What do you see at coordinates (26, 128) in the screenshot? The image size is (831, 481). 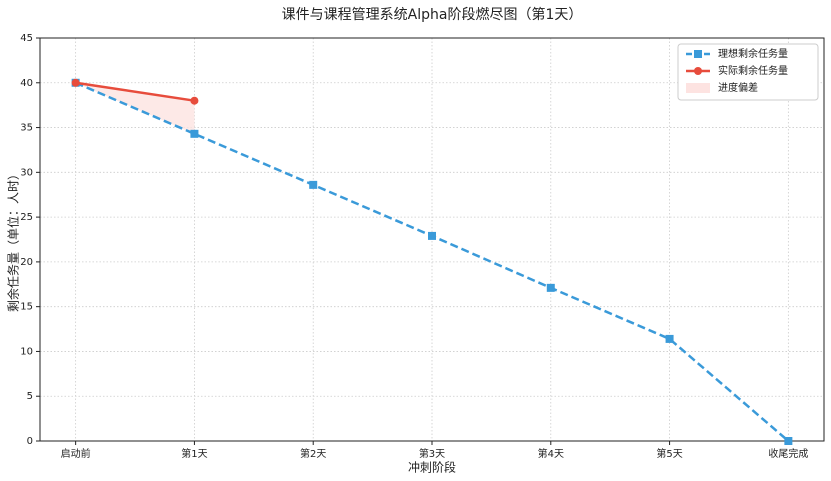 I see `y-tick-label: 35` at bounding box center [26, 128].